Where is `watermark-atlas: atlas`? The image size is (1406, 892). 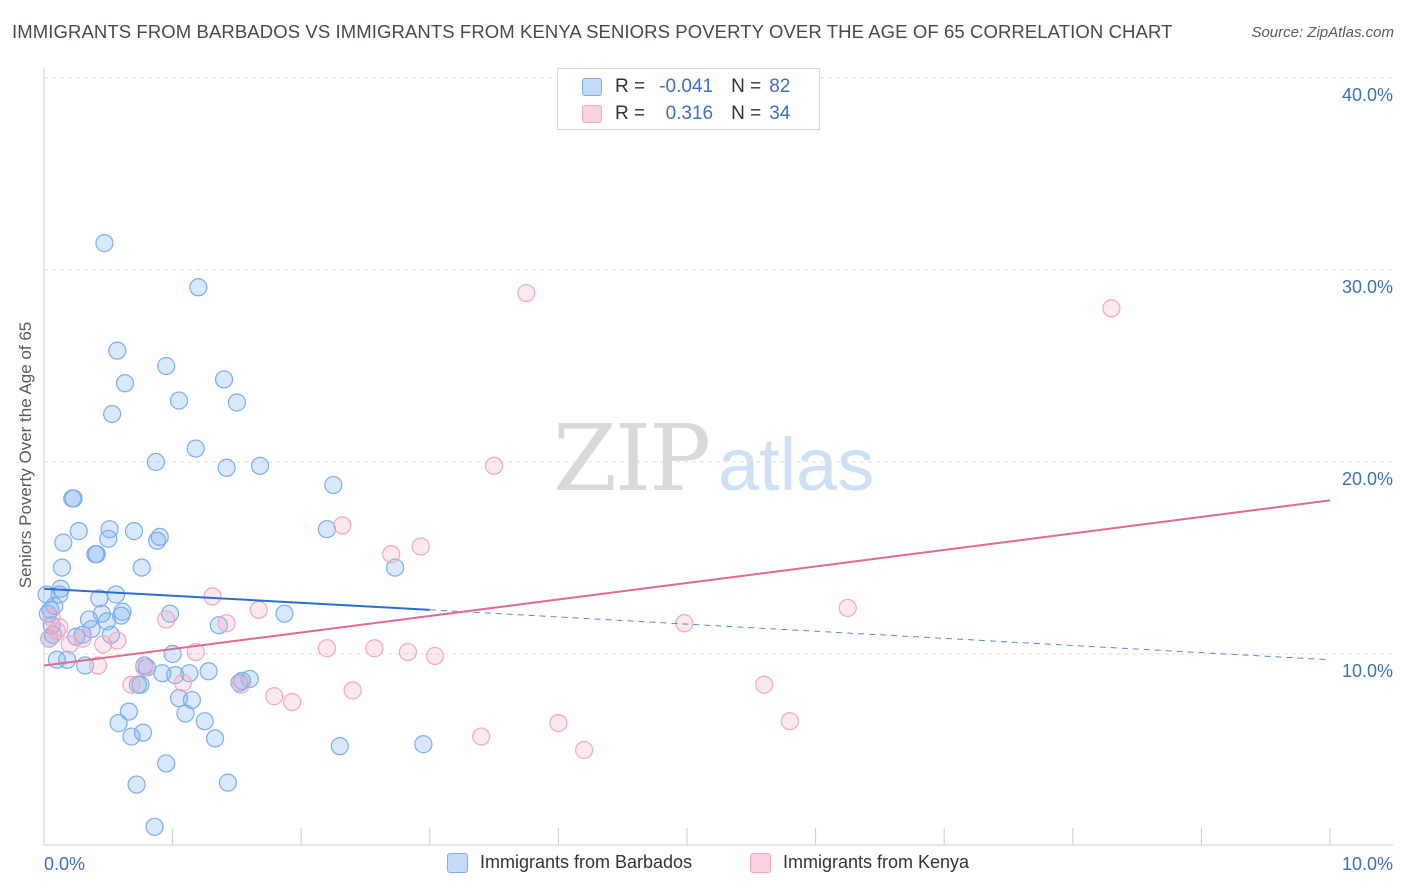 watermark-atlas: atlas is located at coordinates (796, 464).